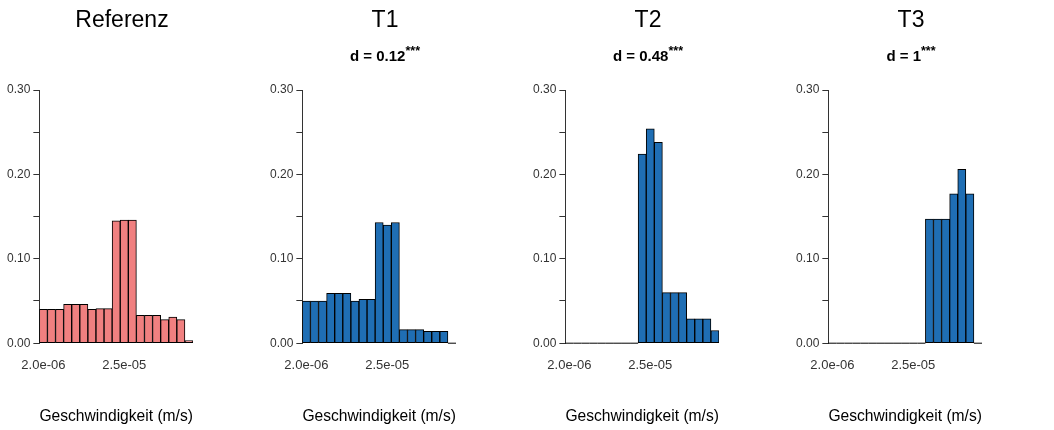 The height and width of the screenshot is (430, 1054). What do you see at coordinates (384, 54) in the screenshot?
I see `chart-subtitle: d = 0.12$^{***}$` at bounding box center [384, 54].